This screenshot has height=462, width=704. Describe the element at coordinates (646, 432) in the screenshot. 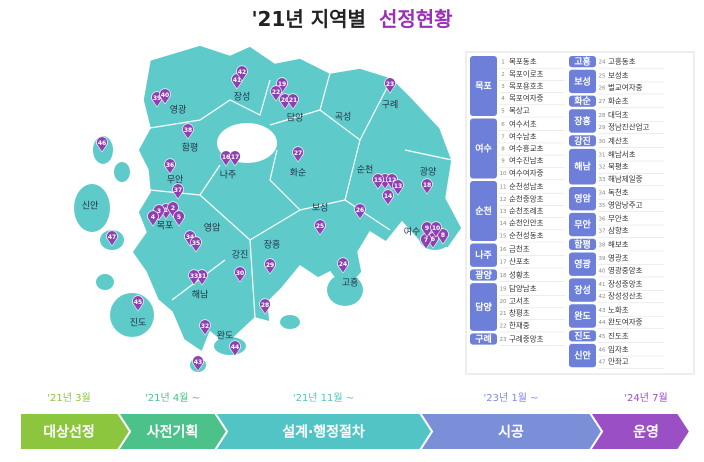

I see `step-label: 운영` at that location.